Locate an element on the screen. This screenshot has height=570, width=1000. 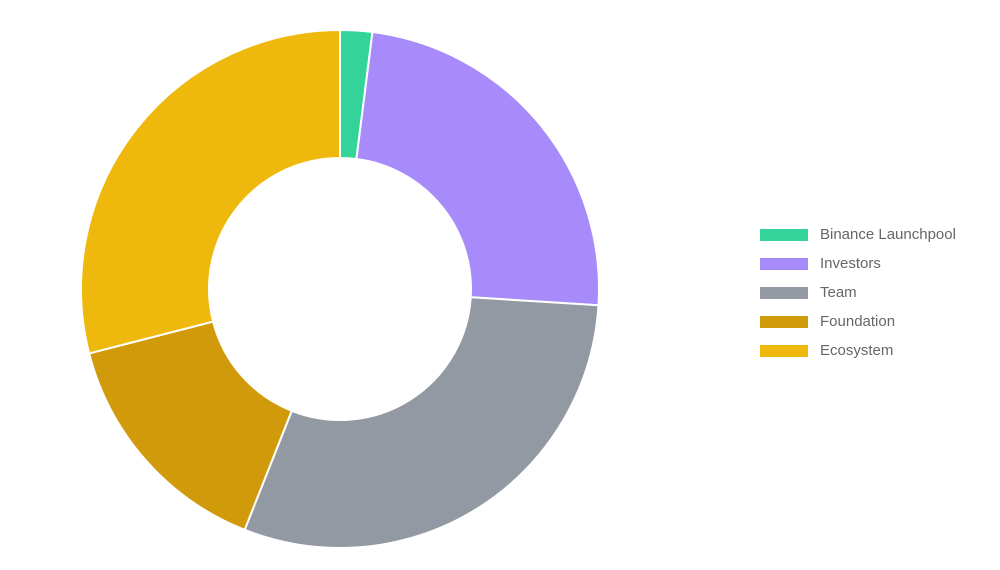
legend-item-investors: Investors is located at coordinates (858, 263).